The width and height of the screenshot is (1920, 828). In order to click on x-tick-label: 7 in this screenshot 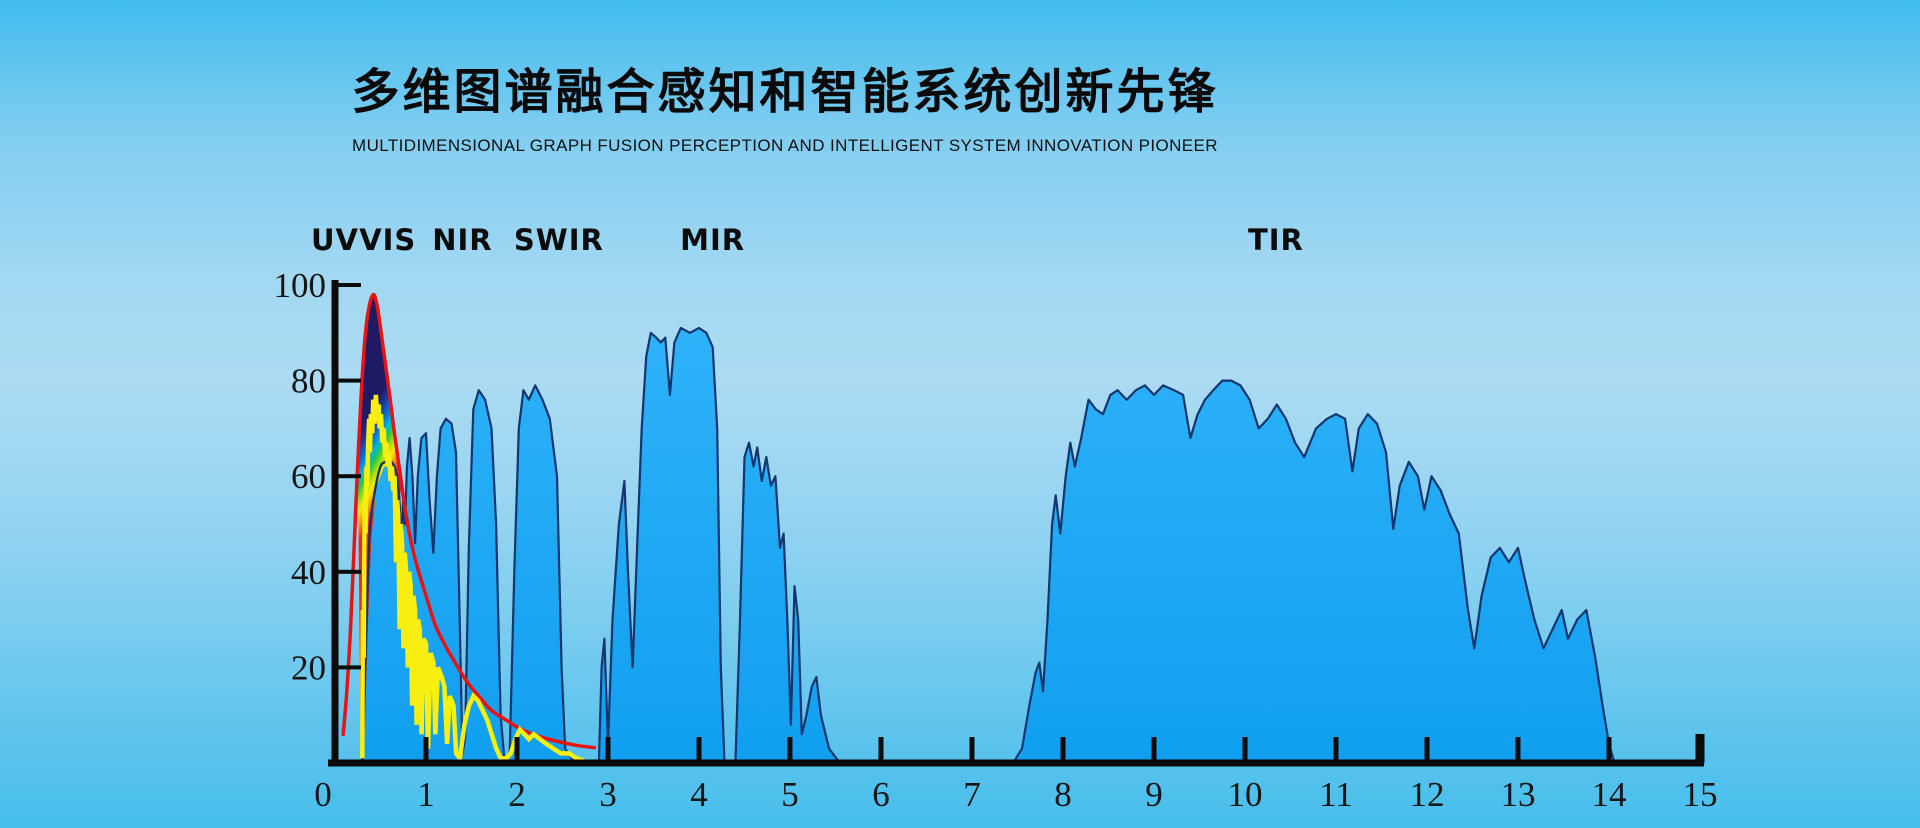, I will do `click(972, 794)`.